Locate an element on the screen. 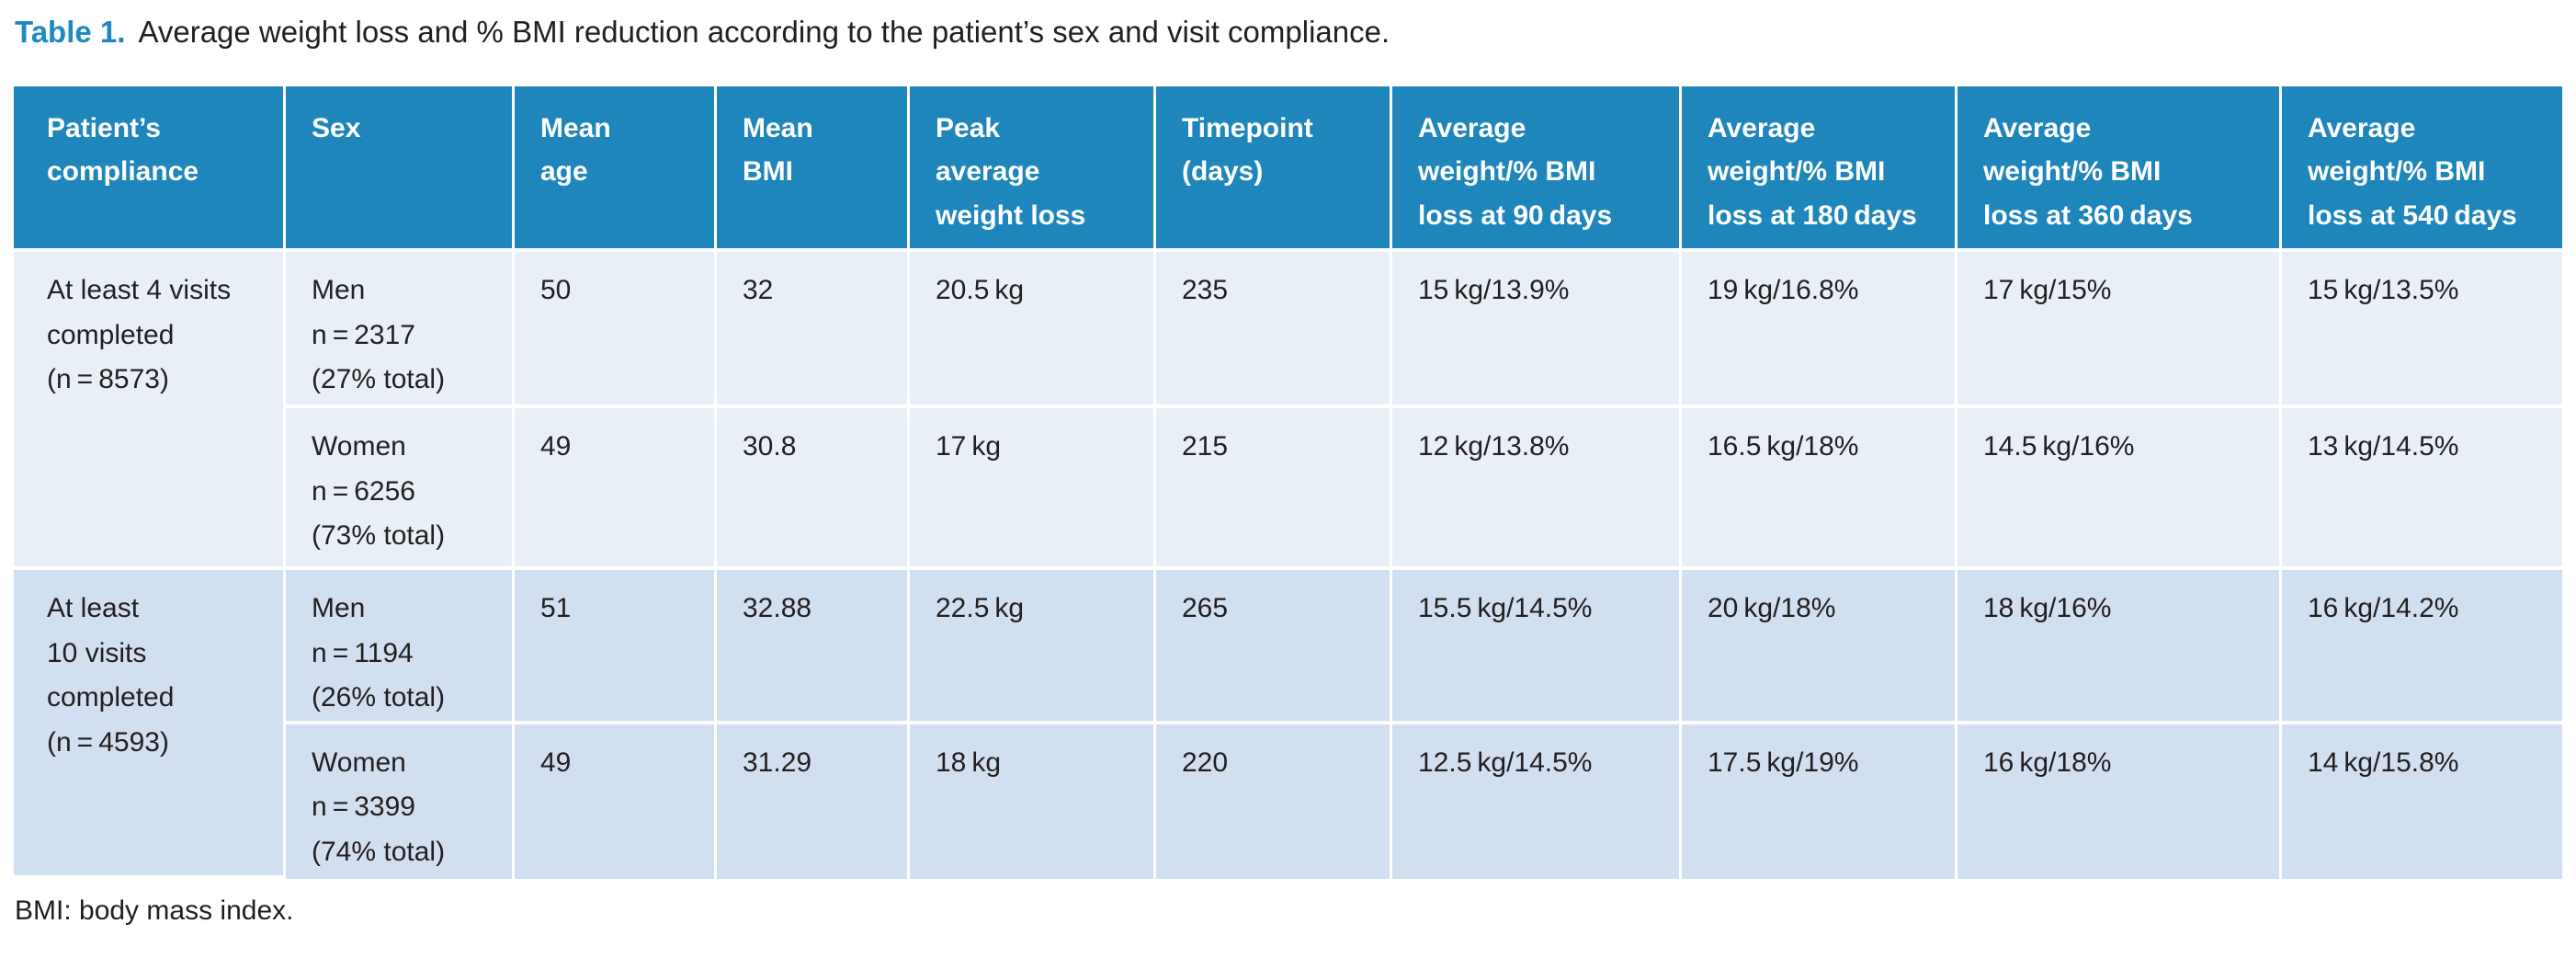 This screenshot has width=2576, height=969. cell-loss-360: 14.5 kg/16% is located at coordinates (2120, 489).